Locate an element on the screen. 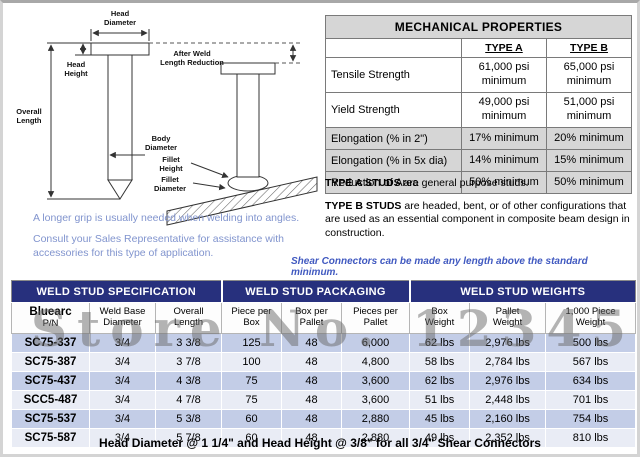  fillet-diameter-arrow is located at coordinates (209, 186).